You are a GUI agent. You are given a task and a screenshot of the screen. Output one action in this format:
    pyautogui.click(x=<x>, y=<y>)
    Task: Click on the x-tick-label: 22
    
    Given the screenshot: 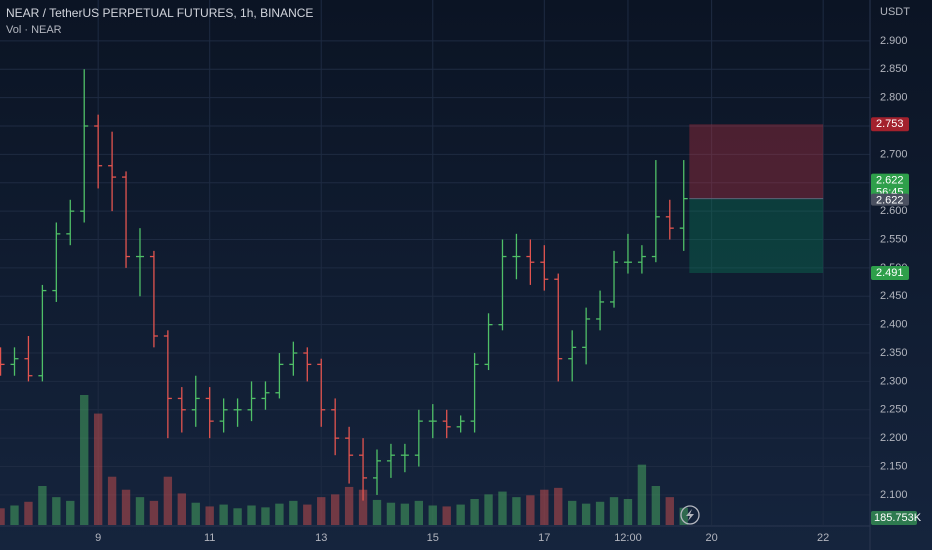 What is the action you would take?
    pyautogui.click(x=823, y=538)
    